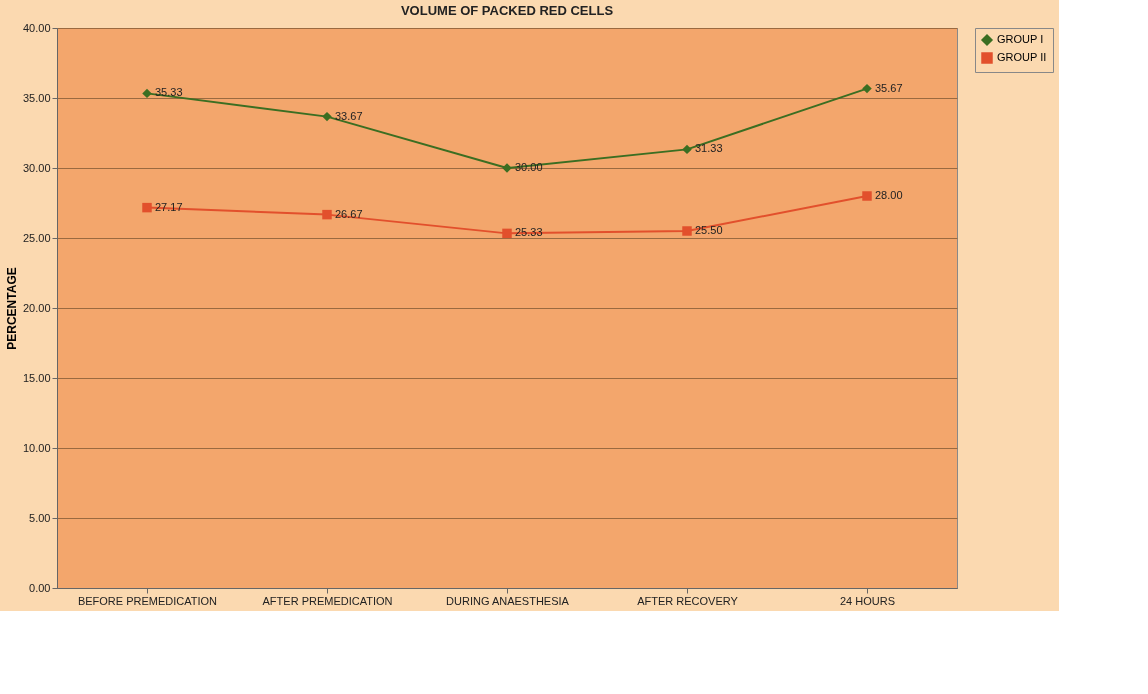 This screenshot has width=1148, height=694. Describe the element at coordinates (709, 148) in the screenshot. I see `data-label: 31.33` at that location.